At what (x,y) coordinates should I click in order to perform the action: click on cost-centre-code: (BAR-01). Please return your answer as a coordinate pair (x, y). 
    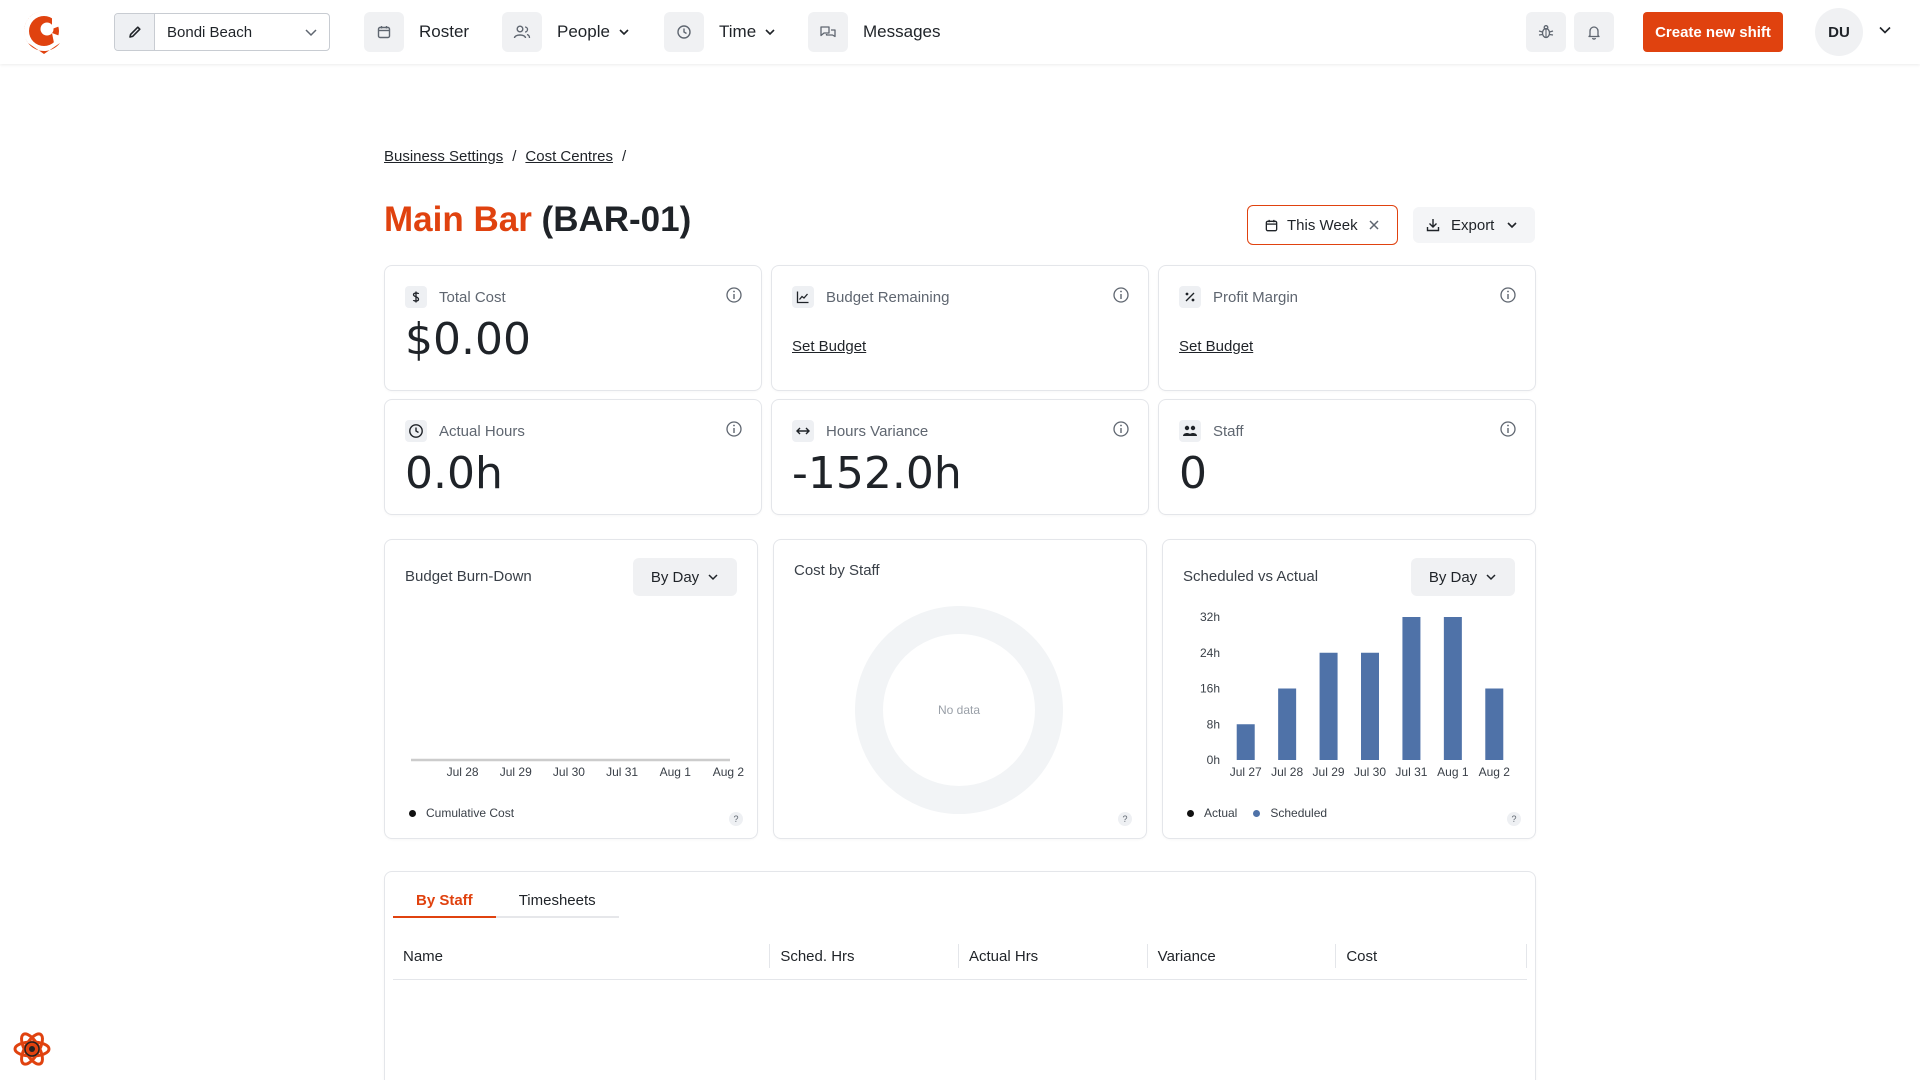
    Looking at the image, I should click on (616, 219).